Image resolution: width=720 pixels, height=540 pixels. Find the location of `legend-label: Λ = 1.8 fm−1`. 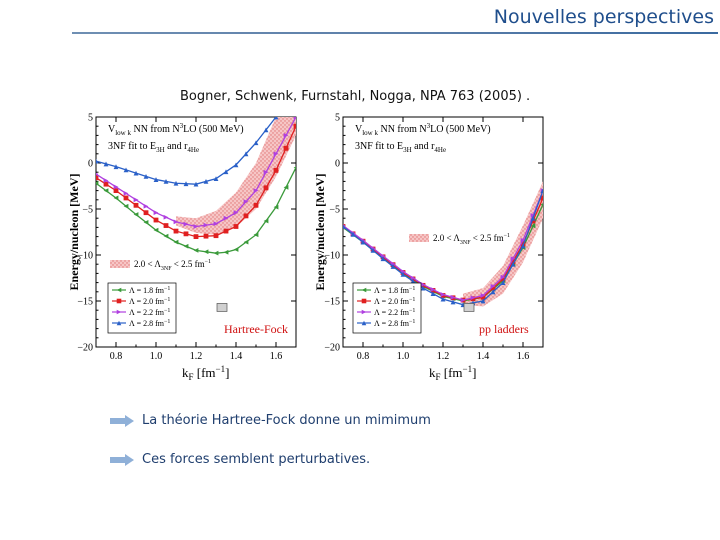

legend-label: Λ = 1.8 fm−1 is located at coordinates (394, 290).